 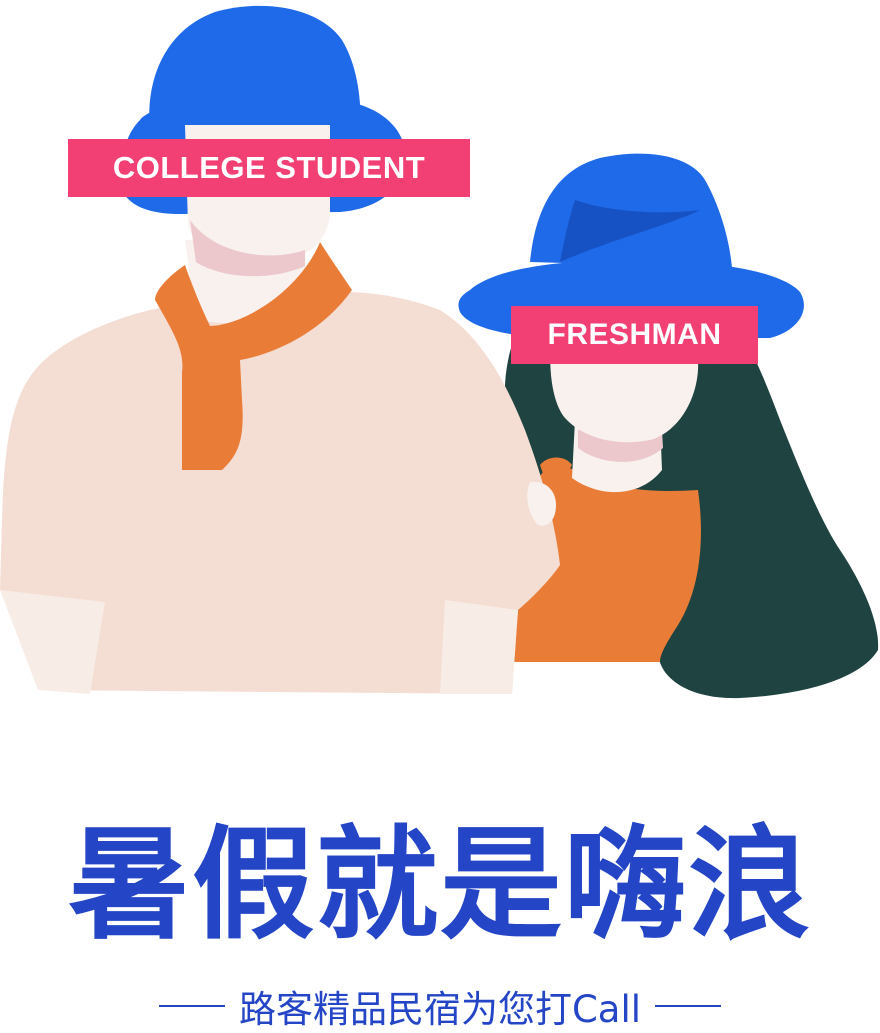 I want to click on college-student-label: COLLEGE STUDENT, so click(x=269, y=168).